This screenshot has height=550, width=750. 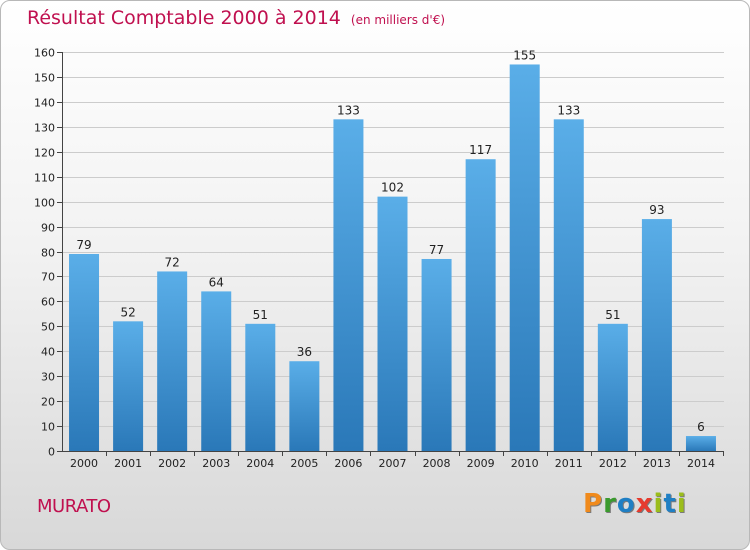 I want to click on y-tick-label: 0, so click(x=51, y=452).